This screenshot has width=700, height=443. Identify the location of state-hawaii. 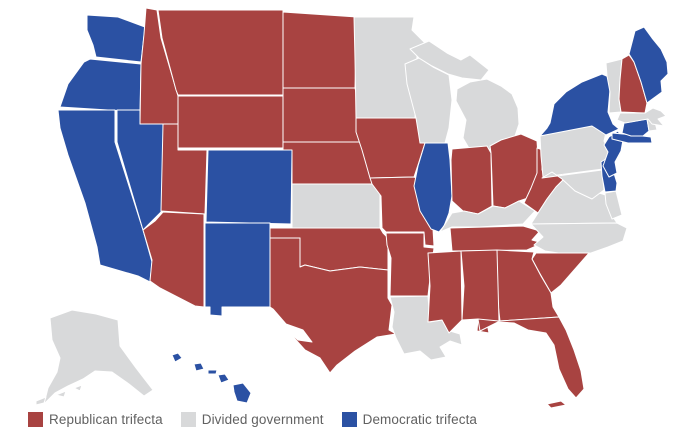
(211, 378).